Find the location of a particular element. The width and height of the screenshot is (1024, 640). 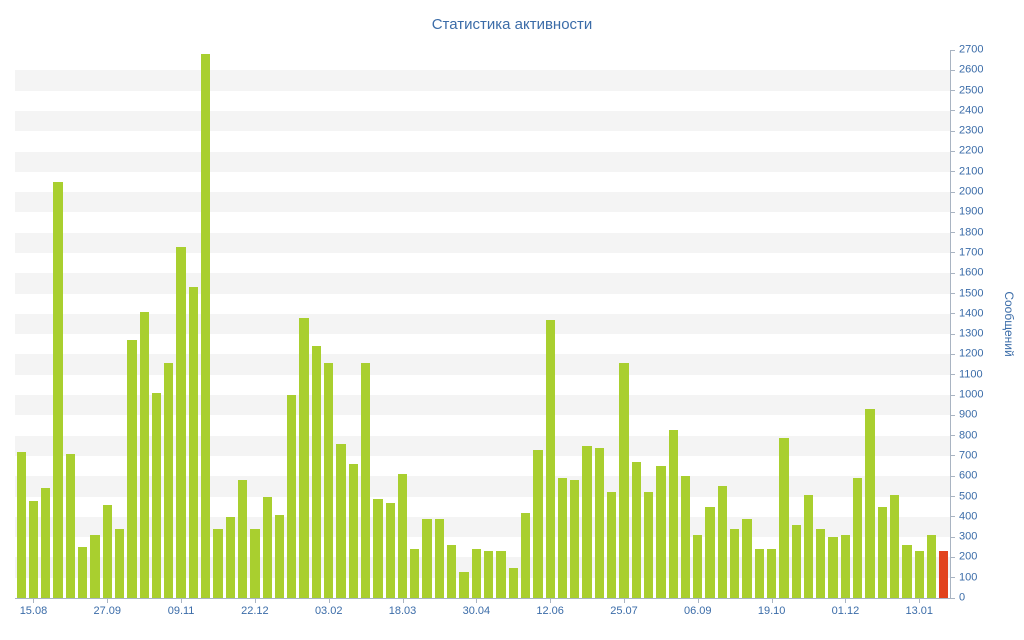

y-tick-label: 1500 is located at coordinates (971, 293).